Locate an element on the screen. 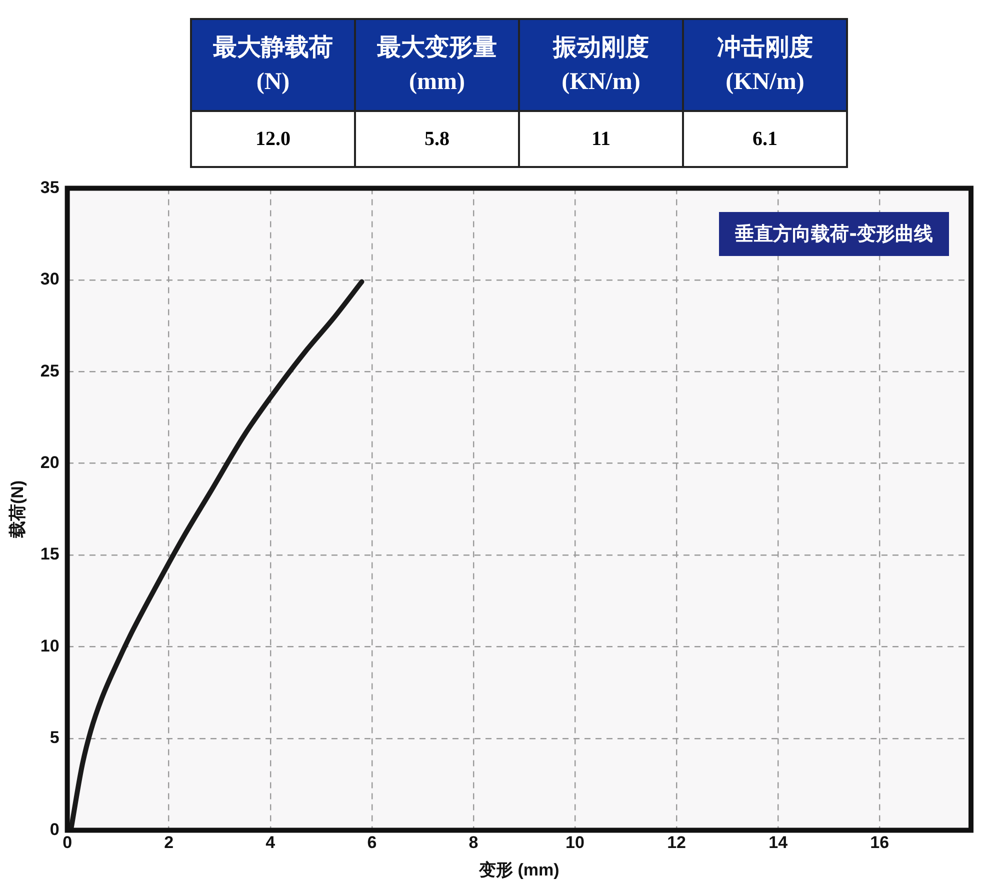 The height and width of the screenshot is (885, 993). x-axis-title: 变形 (mm) is located at coordinates (519, 870).